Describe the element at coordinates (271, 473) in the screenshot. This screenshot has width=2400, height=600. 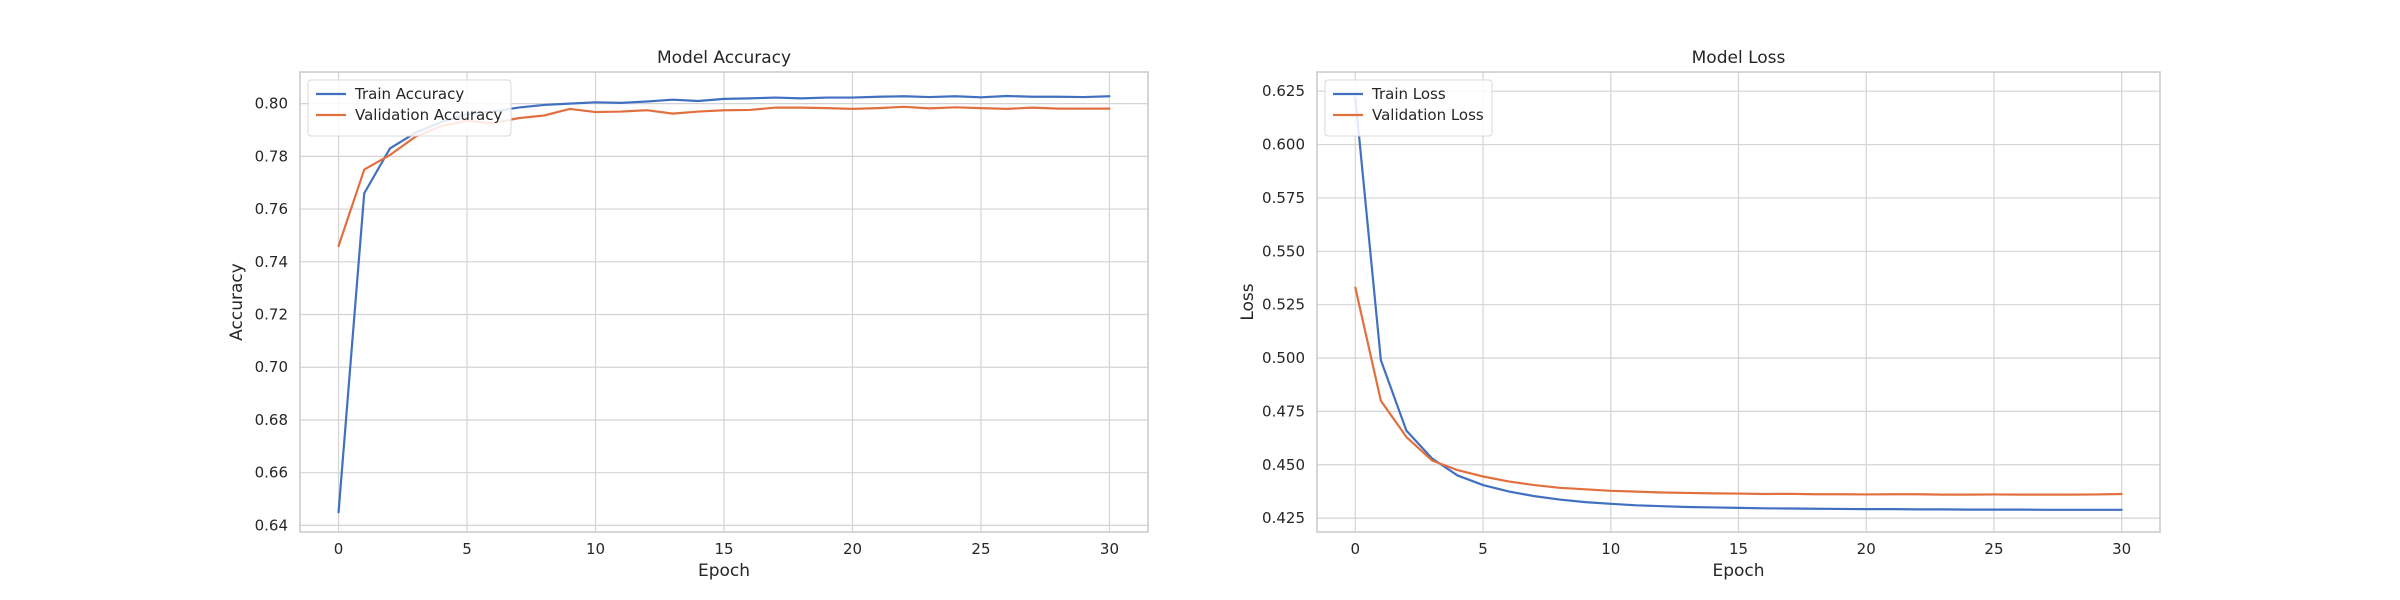
I see `accuracy-y-tick-label: 0.66` at that location.